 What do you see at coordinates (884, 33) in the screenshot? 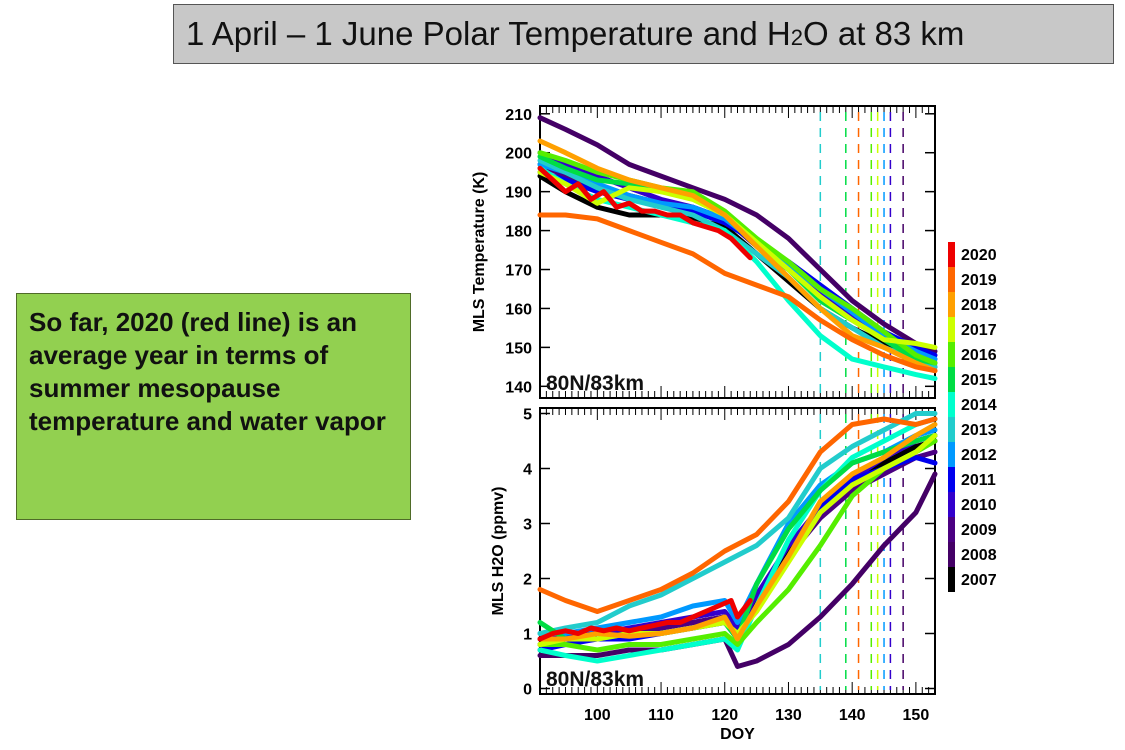
I see `title-tail: O at 83 km` at bounding box center [884, 33].